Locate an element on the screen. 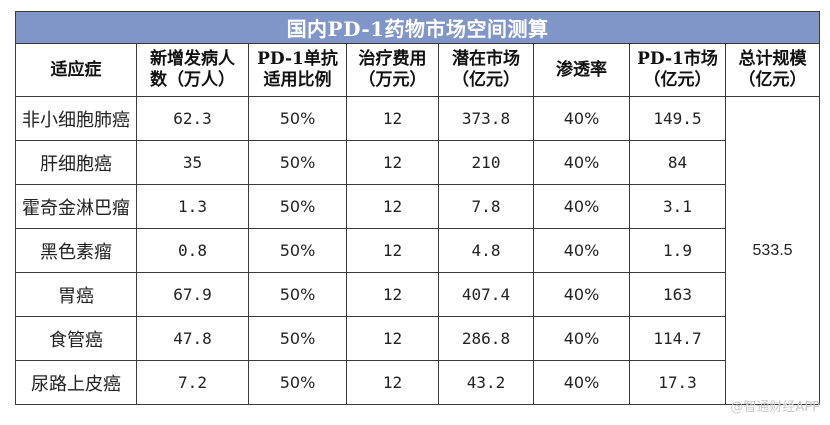  title-row: 国内PD-1药物市场空间测算 is located at coordinates (417, 27).